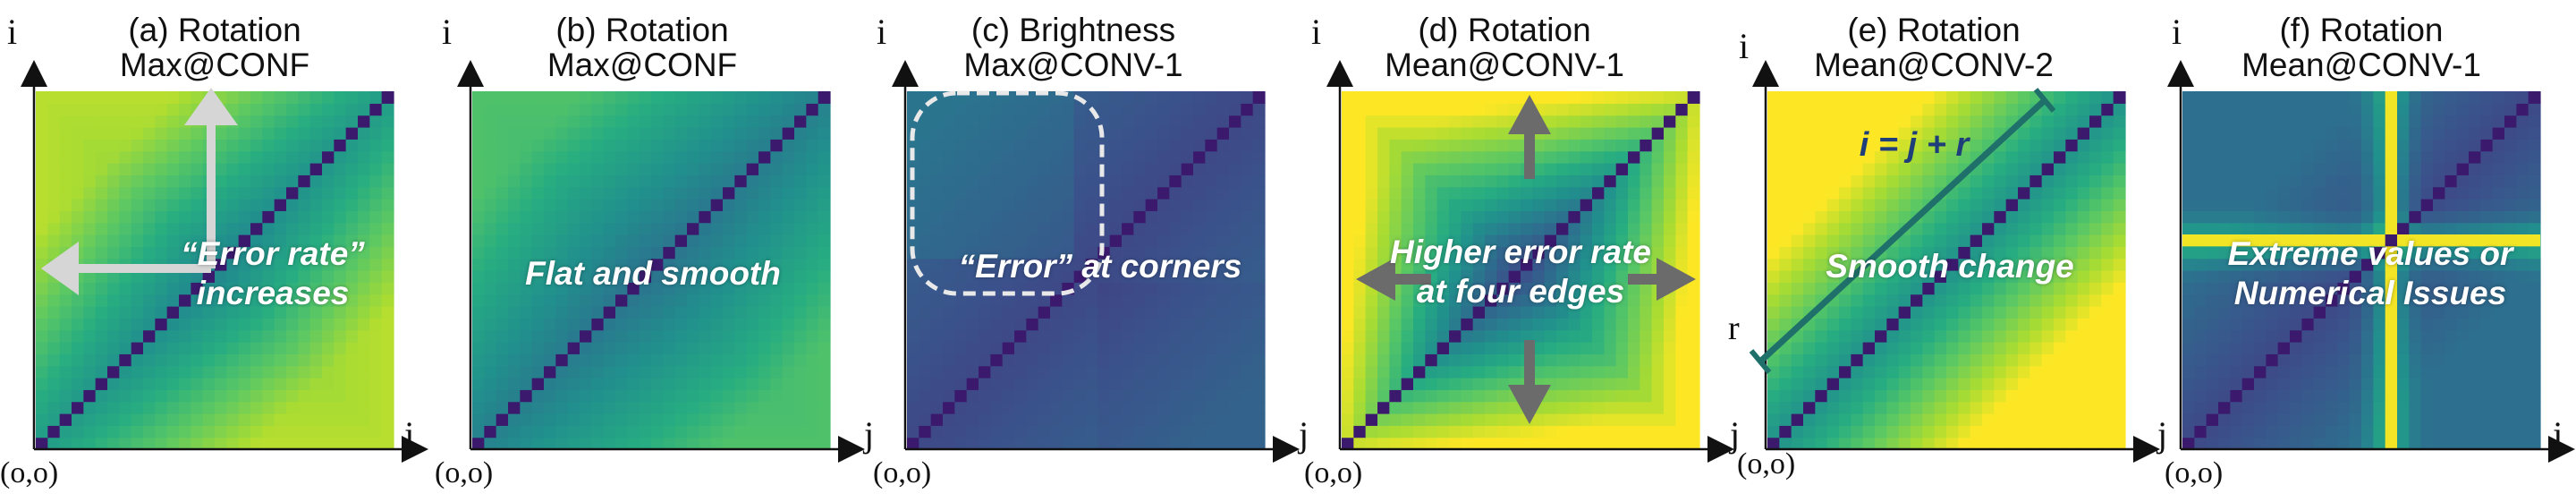 Image resolution: width=2576 pixels, height=502 pixels. Describe the element at coordinates (2162, 434) in the screenshot. I see `panel-e-x-label: j` at that location.